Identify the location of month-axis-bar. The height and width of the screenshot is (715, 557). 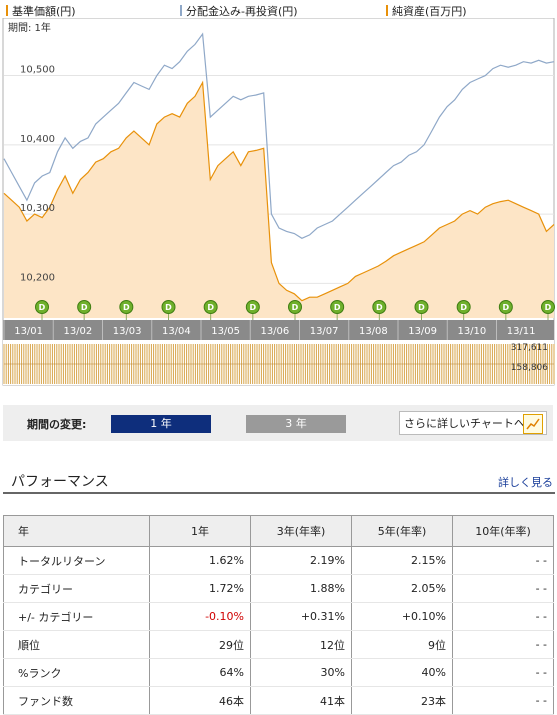
(278, 330).